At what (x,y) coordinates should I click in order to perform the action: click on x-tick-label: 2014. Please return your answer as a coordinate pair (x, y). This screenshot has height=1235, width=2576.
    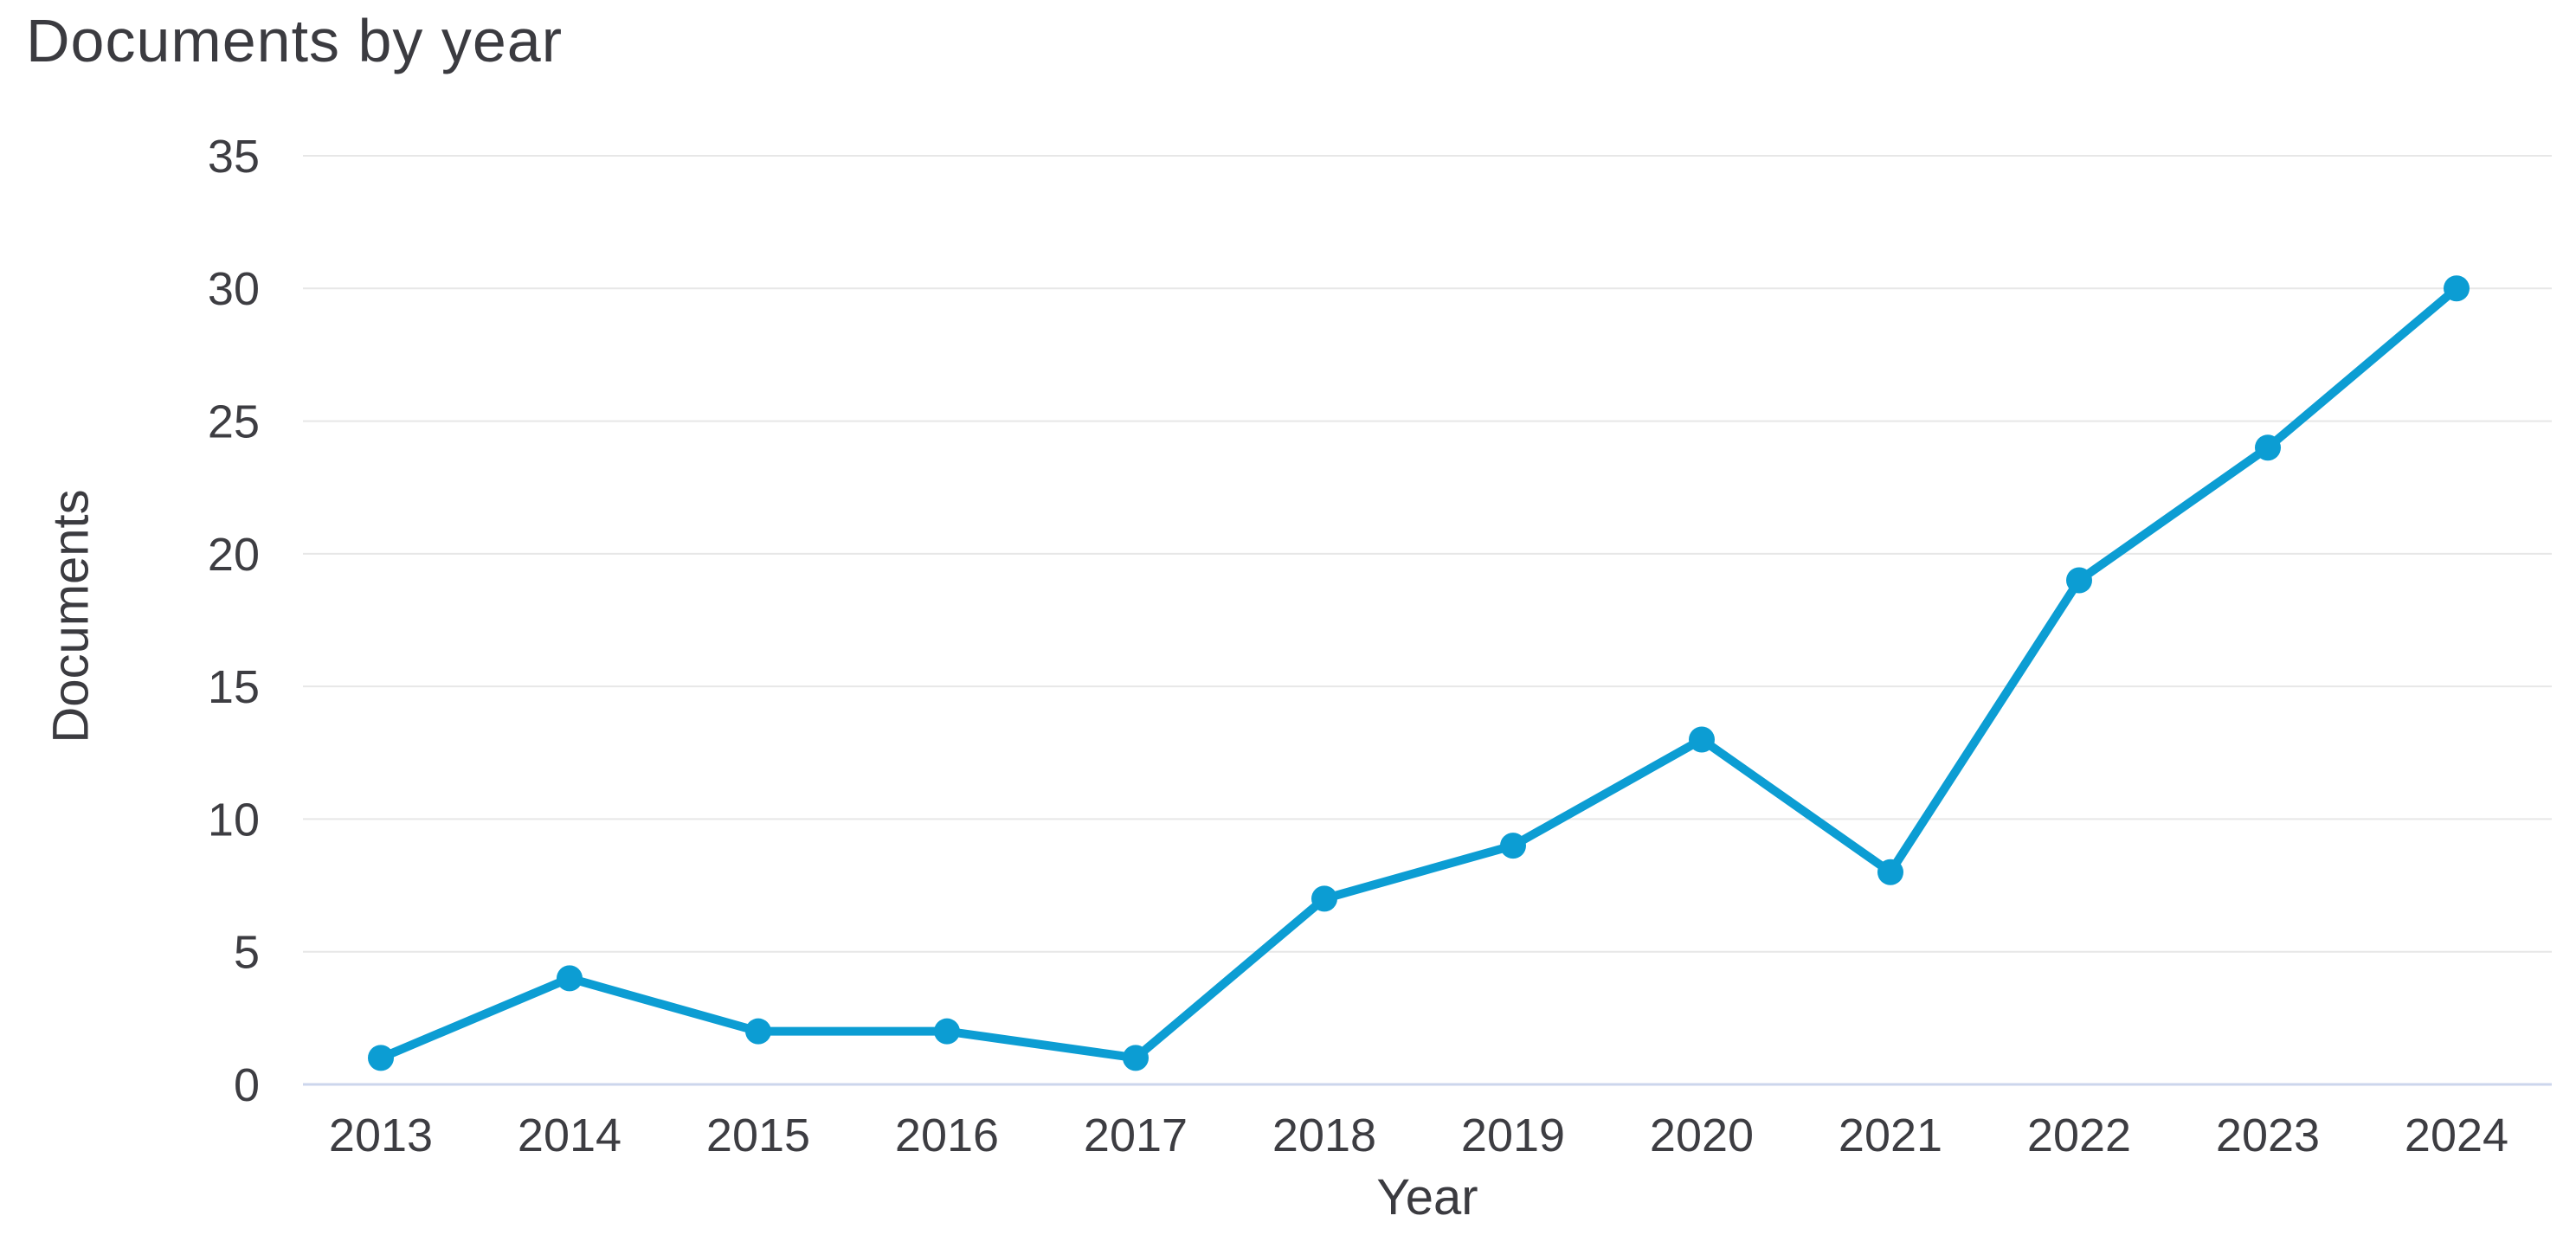
    Looking at the image, I should click on (569, 1135).